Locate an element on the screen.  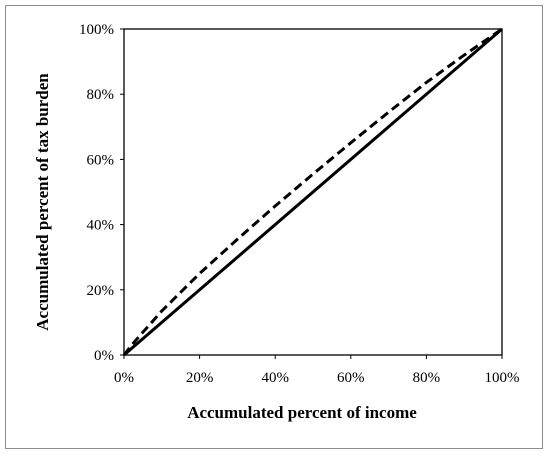
x-tick-label: 100% is located at coordinates (502, 378).